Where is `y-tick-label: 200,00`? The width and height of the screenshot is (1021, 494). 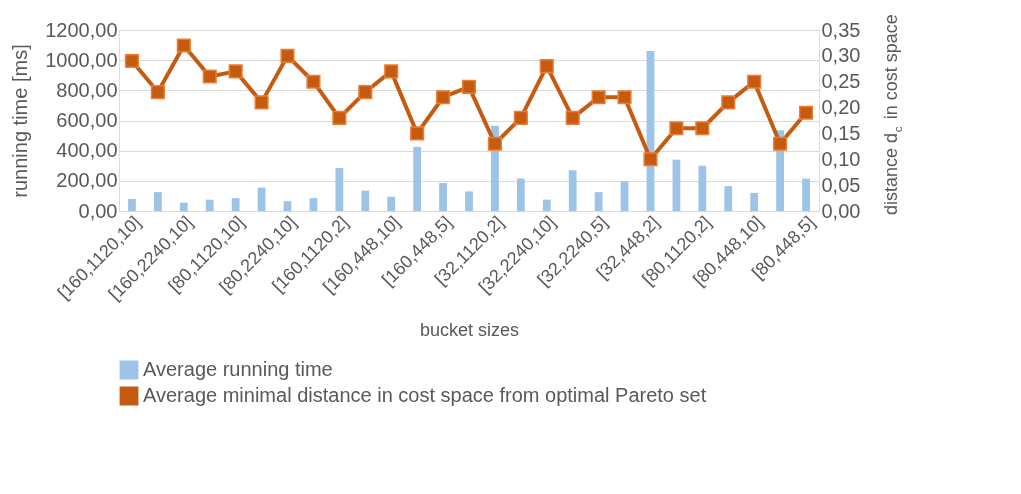 y-tick-label: 200,00 is located at coordinates (87, 180).